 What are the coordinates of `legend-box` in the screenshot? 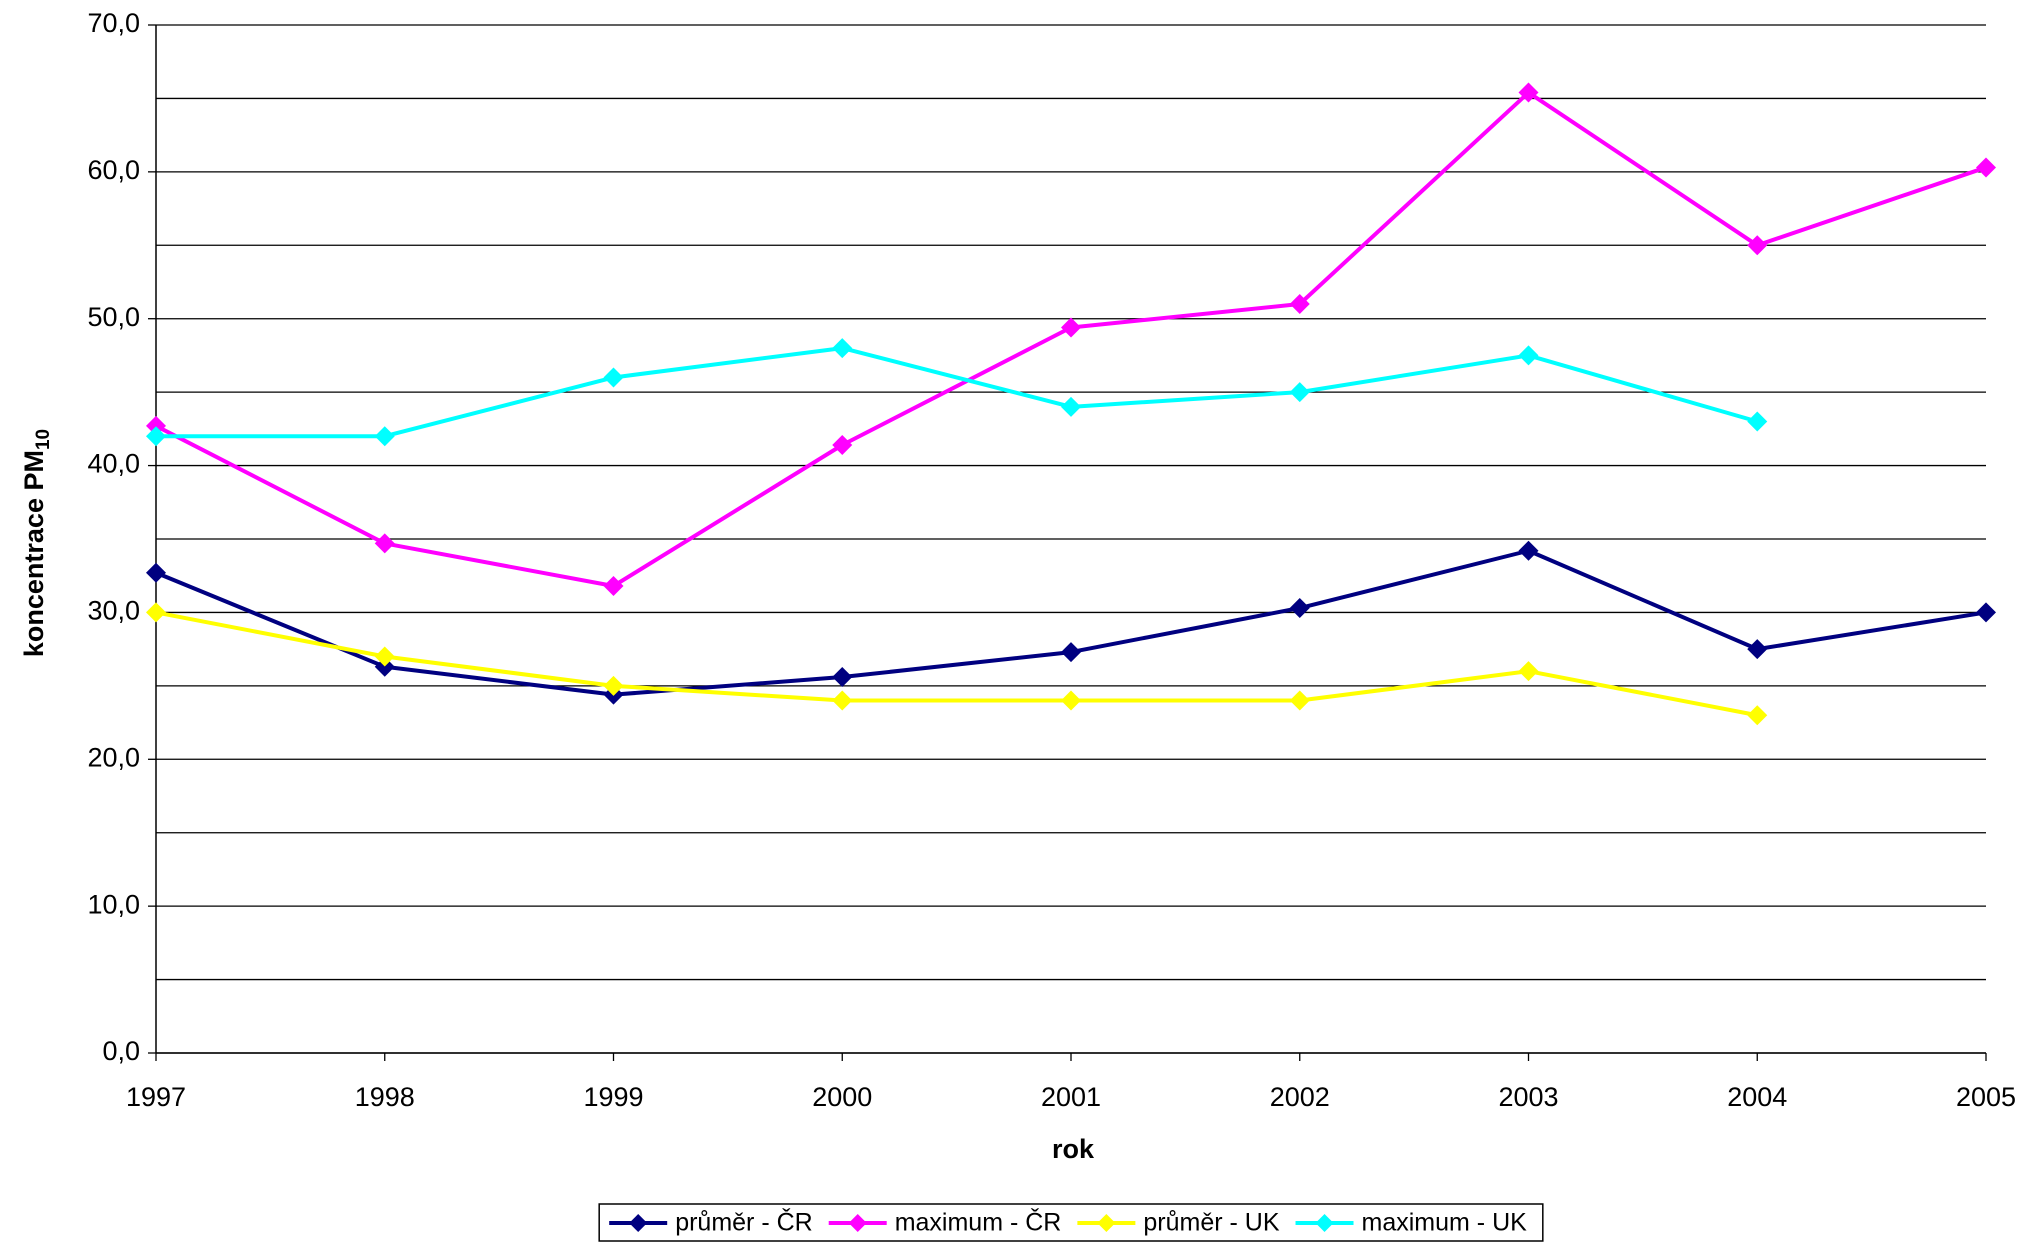 It's located at (1071, 1222).